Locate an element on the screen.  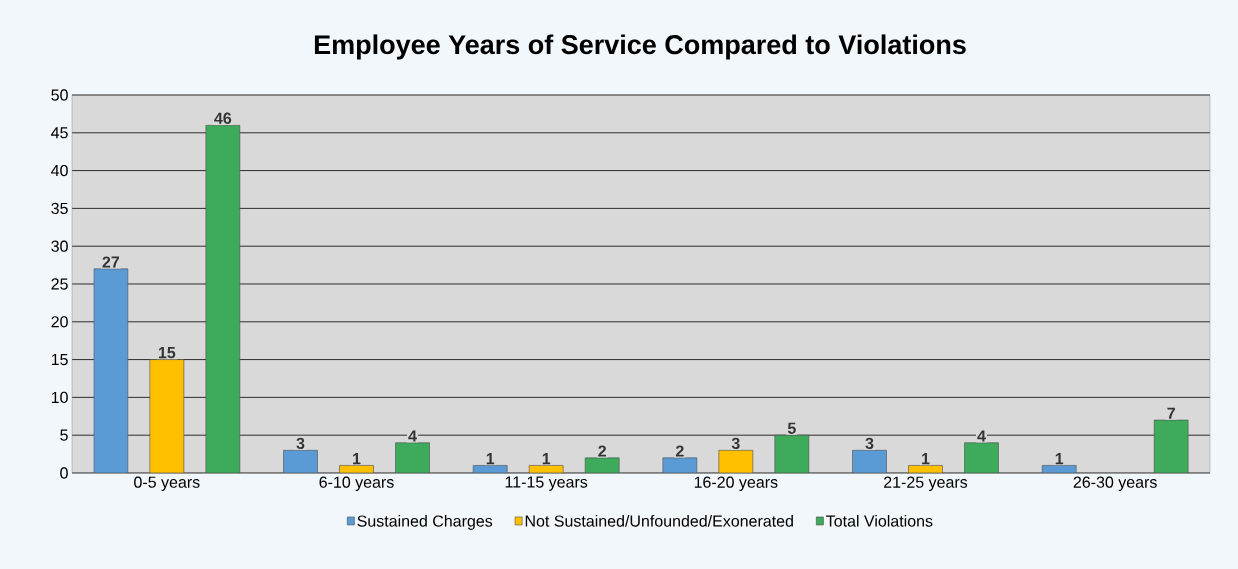
data-label: 5 is located at coordinates (791, 428).